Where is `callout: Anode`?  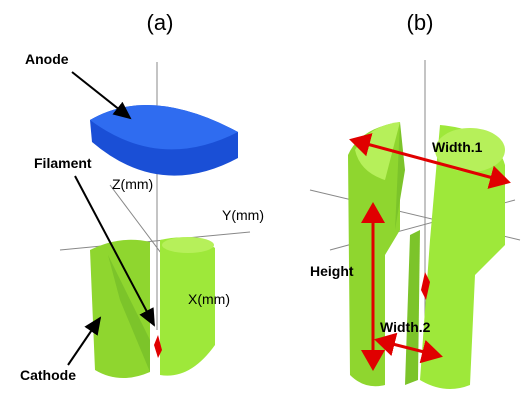 callout: Anode is located at coordinates (47, 59).